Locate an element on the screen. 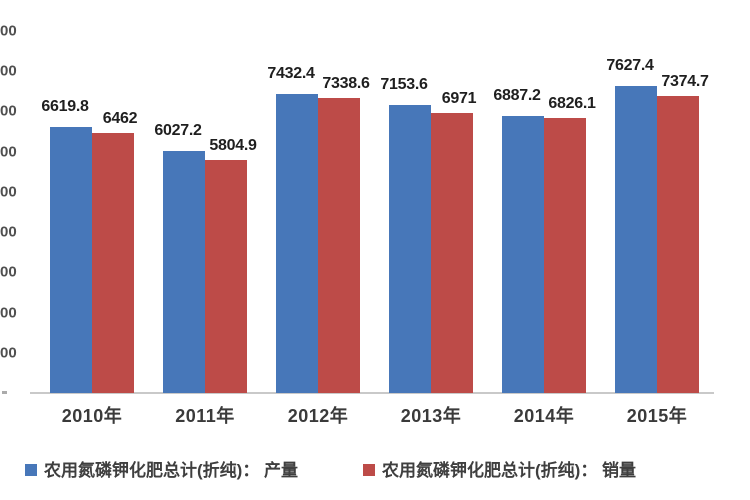  bar-production-2015 is located at coordinates (636, 239).